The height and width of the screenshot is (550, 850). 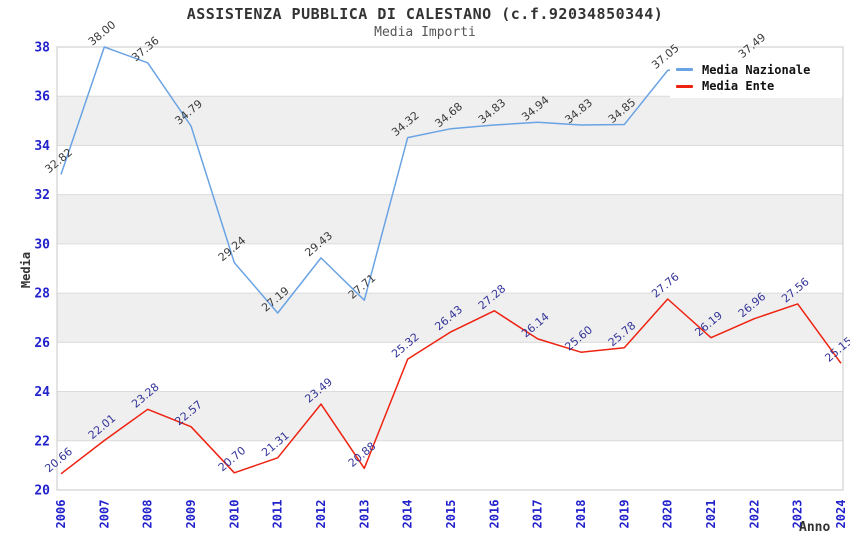 I want to click on y-tick-label: 28, so click(x=42, y=294).